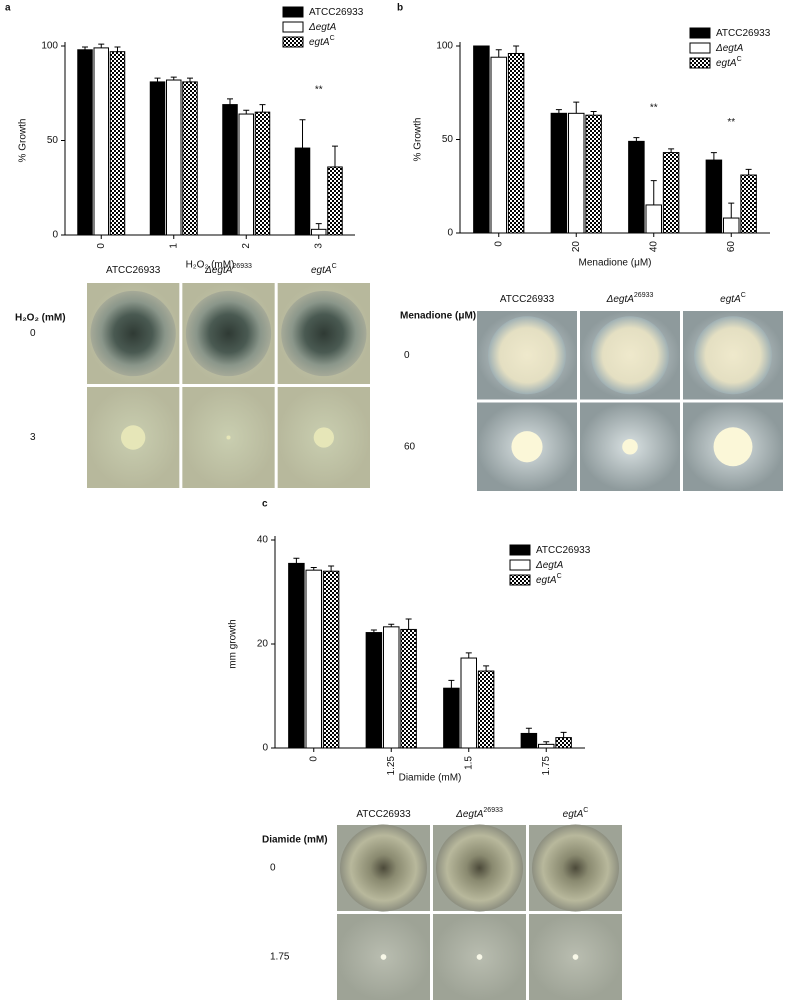 The height and width of the screenshot is (1006, 787). What do you see at coordinates (585, 810) in the screenshot?
I see `column-header-sup: C` at bounding box center [585, 810].